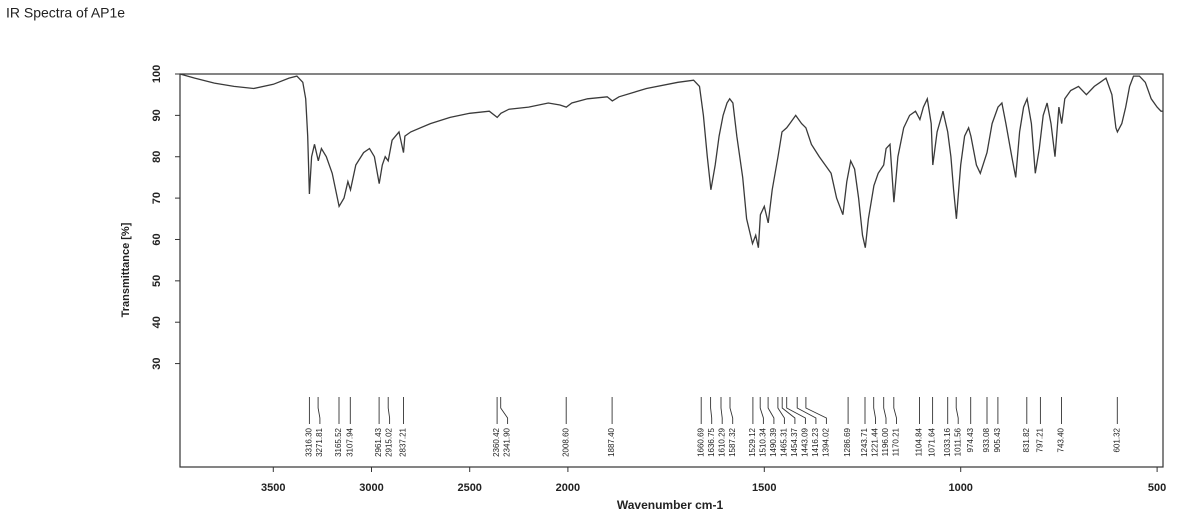 The height and width of the screenshot is (511, 1183). What do you see at coordinates (997, 439) in the screenshot?
I see `peak-label: 905.43` at bounding box center [997, 439].